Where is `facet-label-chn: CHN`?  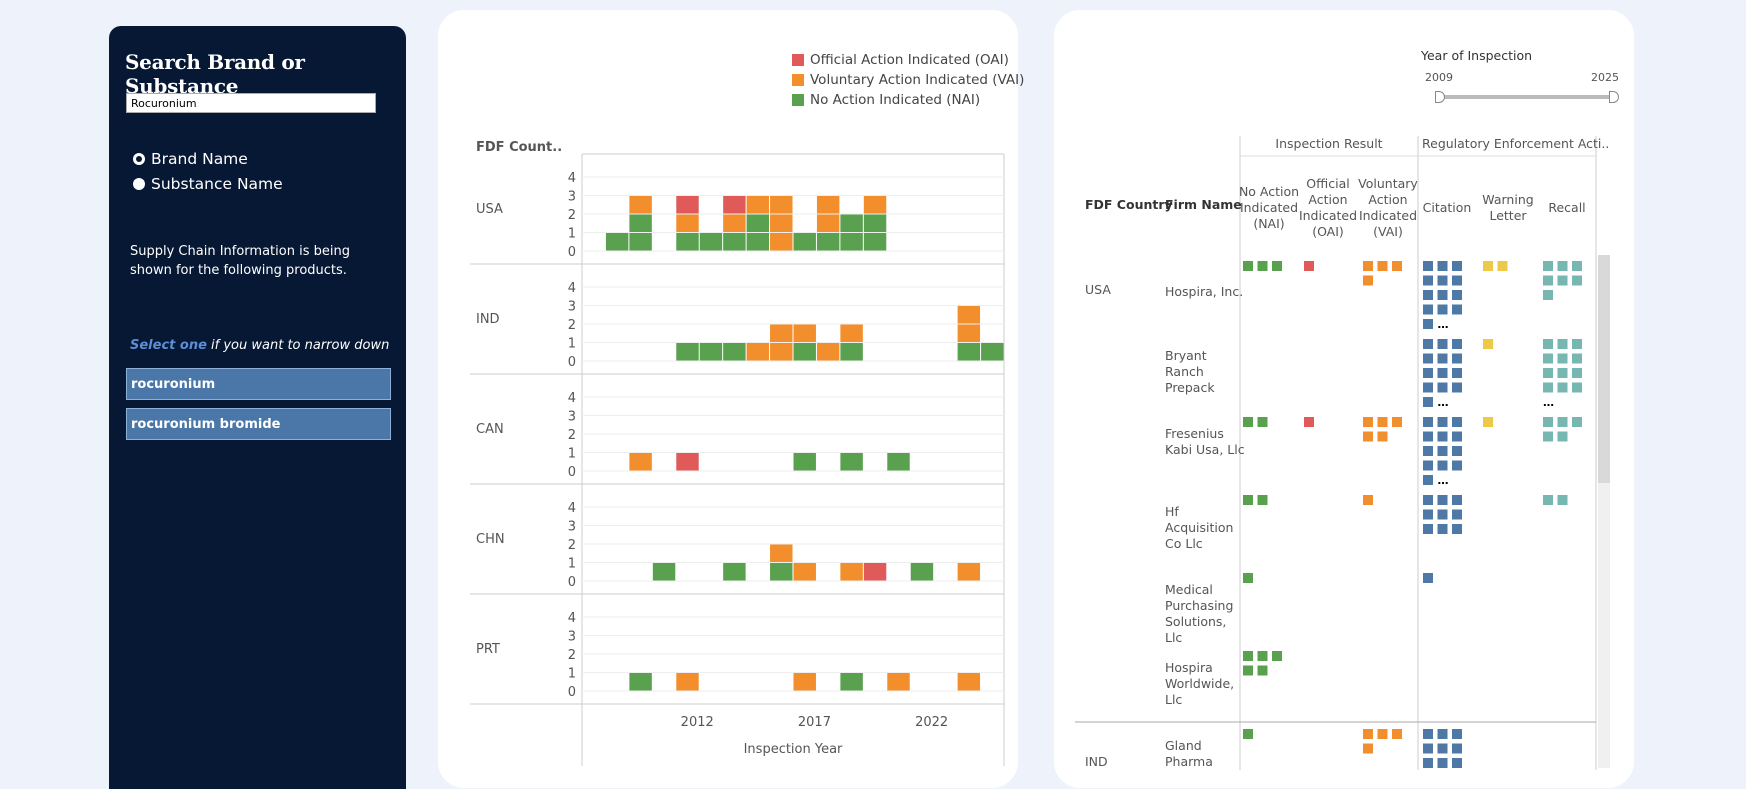 facet-label-chn: CHN is located at coordinates (490, 539).